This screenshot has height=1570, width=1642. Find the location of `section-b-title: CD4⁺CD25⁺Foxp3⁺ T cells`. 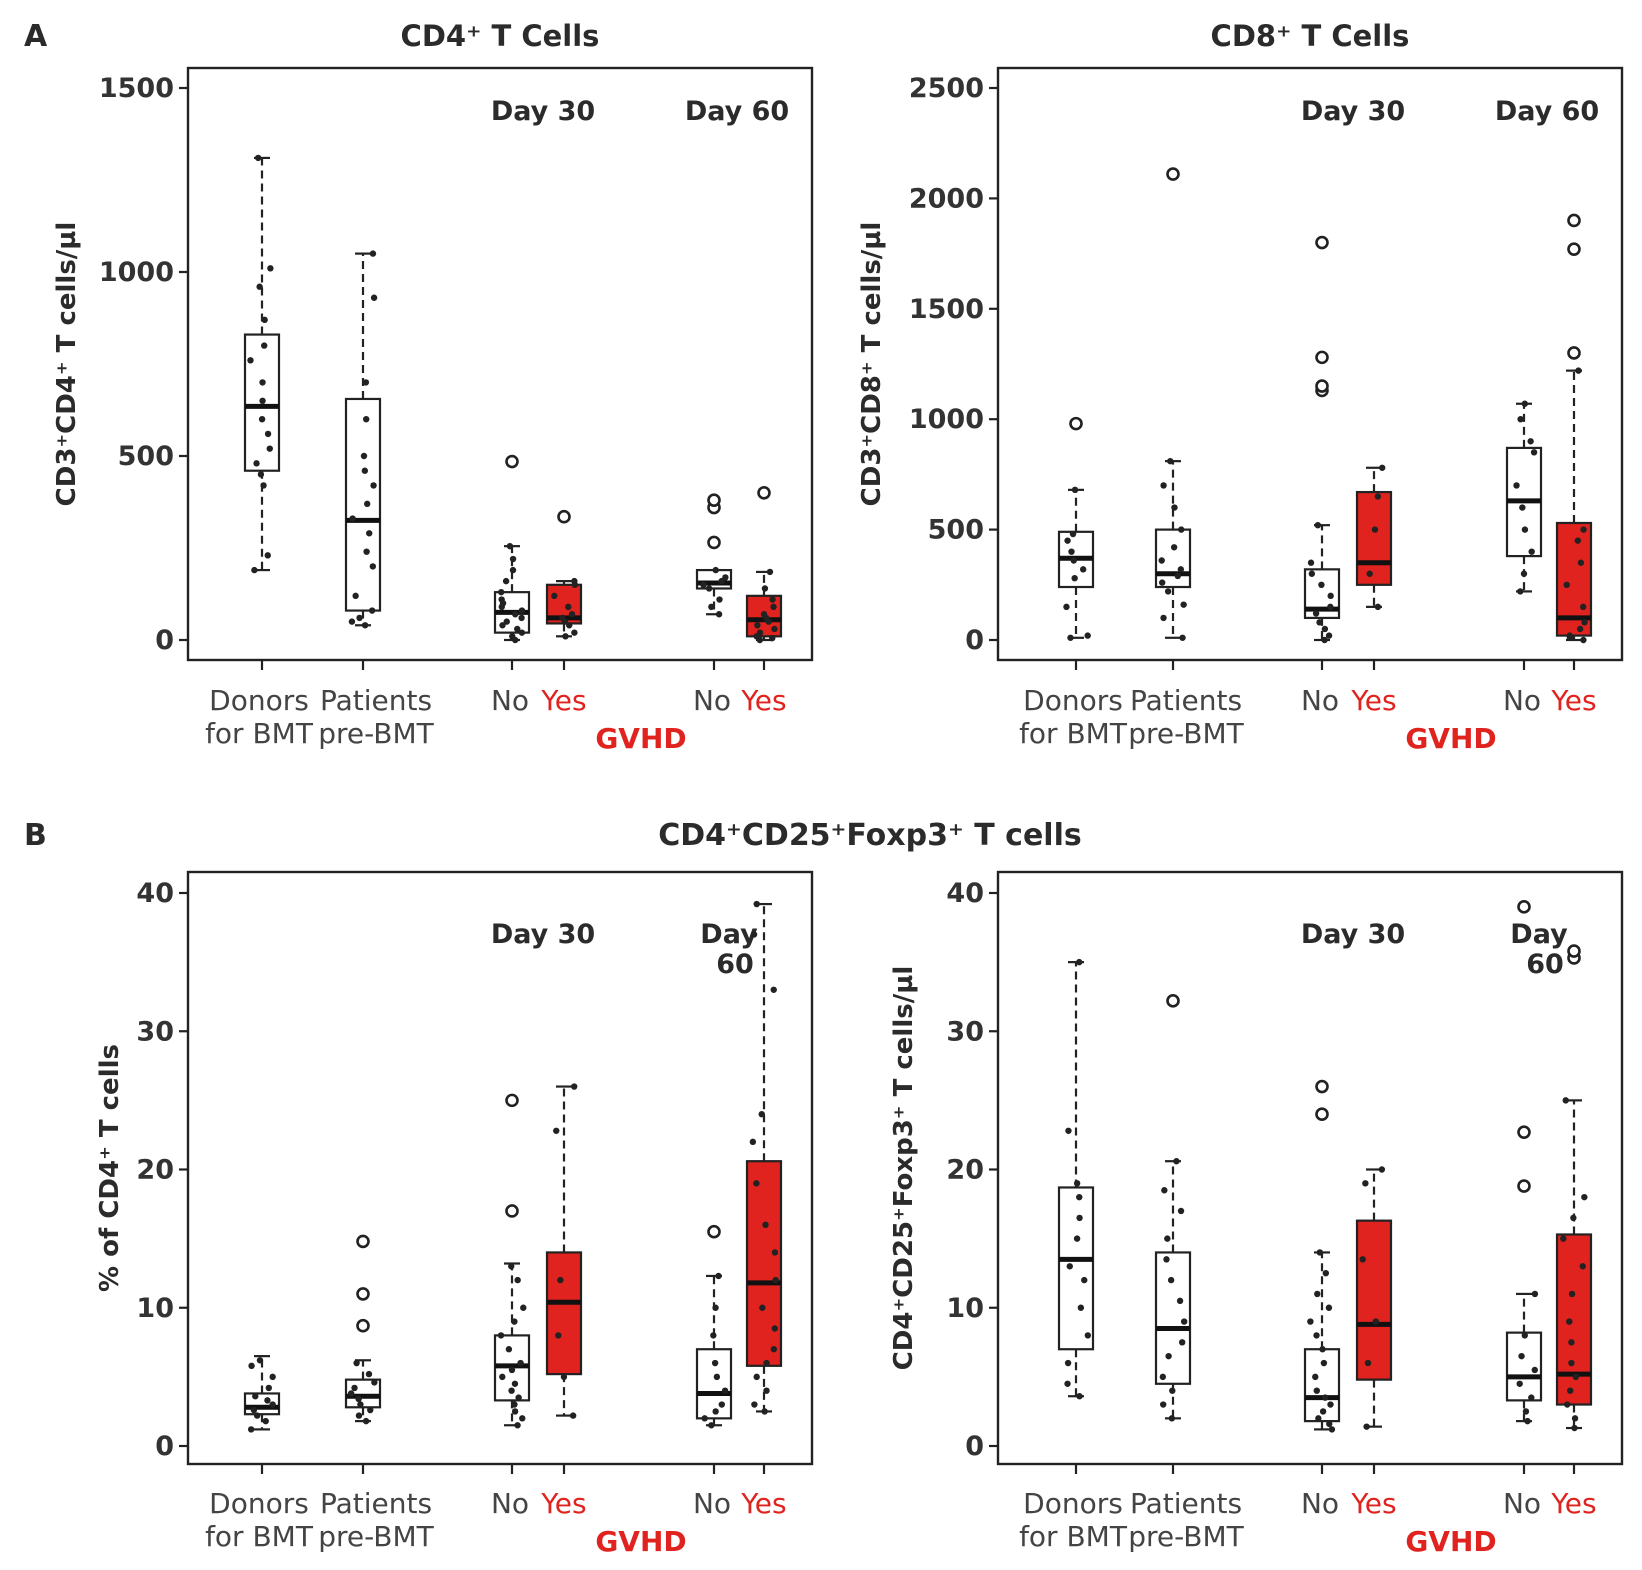

section-b-title: CD4⁺CD25⁺Foxp3⁺ T cells is located at coordinates (869, 835).